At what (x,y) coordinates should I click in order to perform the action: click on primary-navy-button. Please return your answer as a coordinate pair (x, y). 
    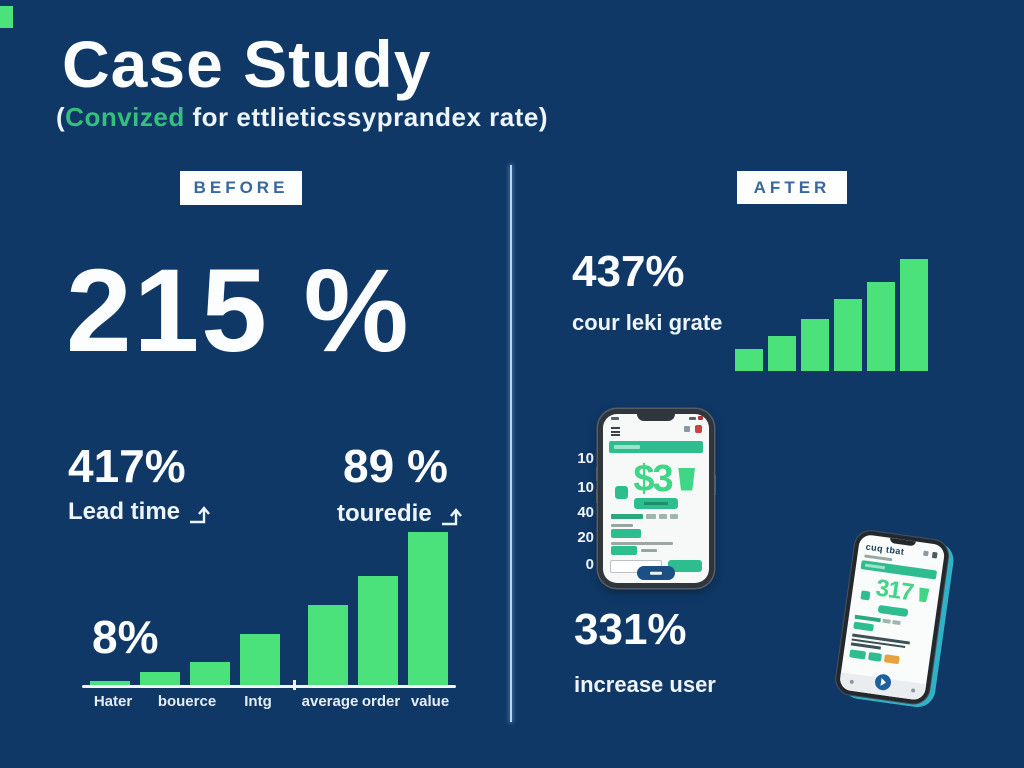
    Looking at the image, I should click on (656, 573).